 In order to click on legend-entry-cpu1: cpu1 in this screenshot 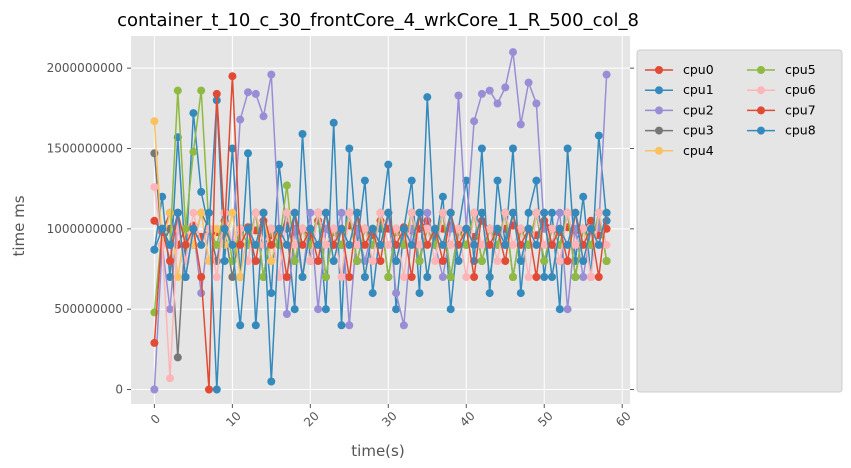, I will do `click(679, 89)`.